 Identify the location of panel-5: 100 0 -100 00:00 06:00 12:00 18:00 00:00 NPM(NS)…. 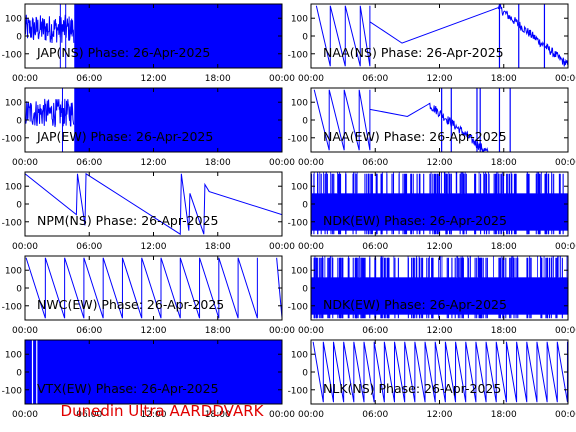
(148, 211).